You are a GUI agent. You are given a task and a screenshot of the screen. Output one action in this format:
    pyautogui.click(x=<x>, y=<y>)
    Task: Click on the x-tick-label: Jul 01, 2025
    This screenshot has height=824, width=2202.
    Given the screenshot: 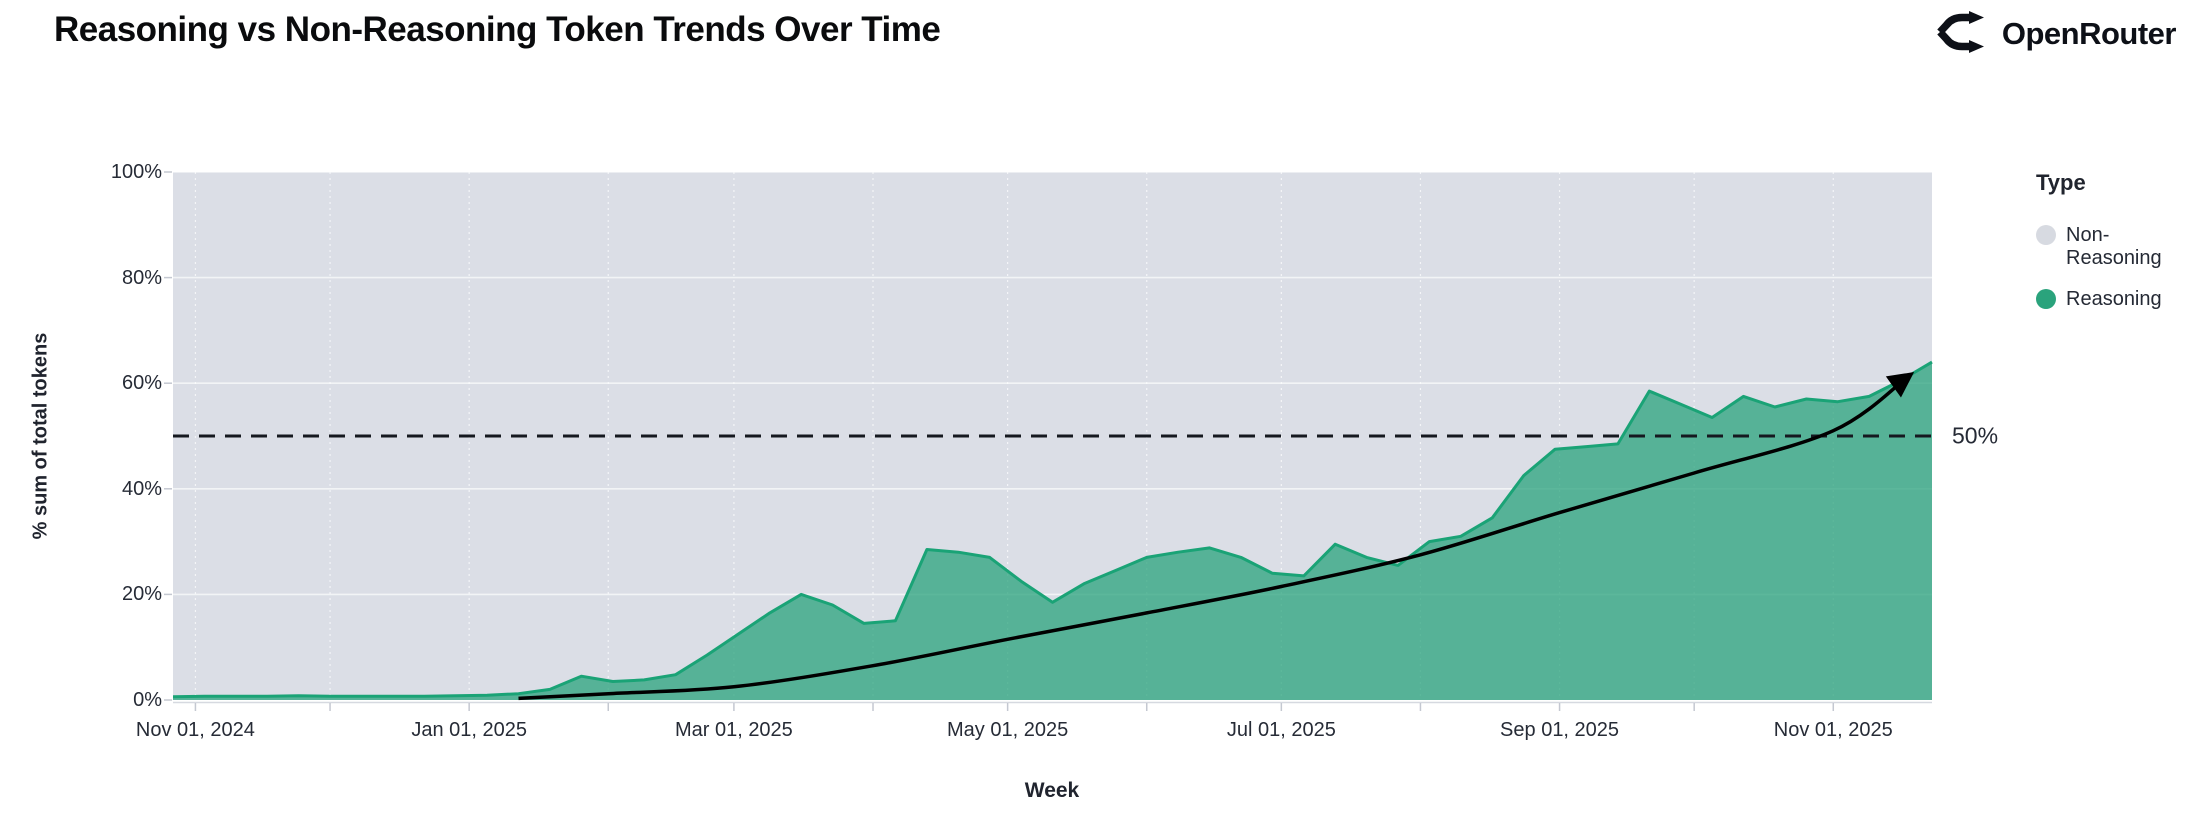 What is the action you would take?
    pyautogui.click(x=1281, y=730)
    